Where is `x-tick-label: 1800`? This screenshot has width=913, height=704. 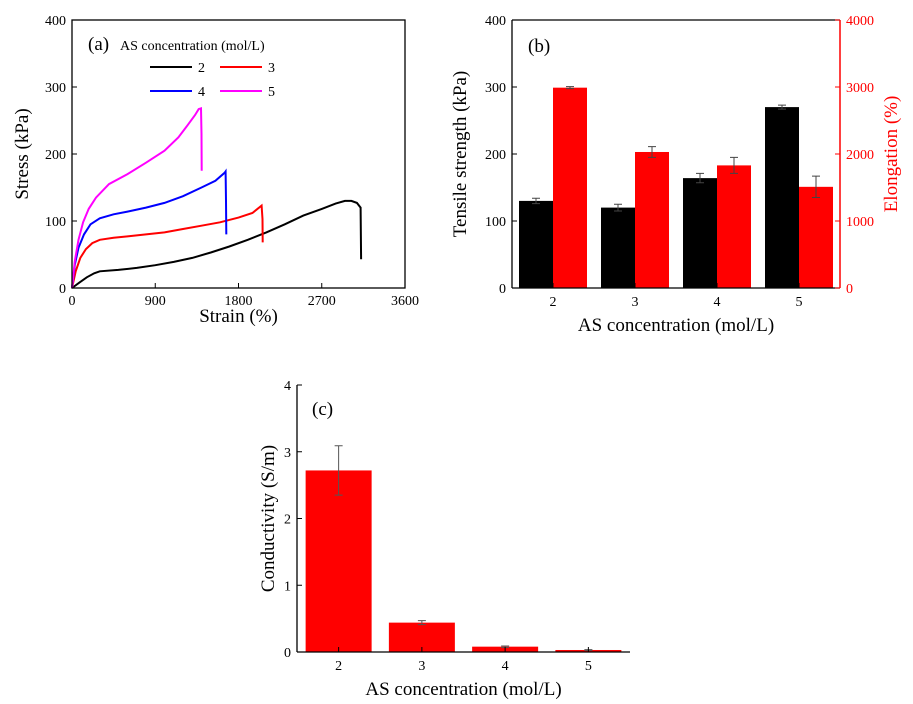 x-tick-label: 1800 is located at coordinates (239, 301).